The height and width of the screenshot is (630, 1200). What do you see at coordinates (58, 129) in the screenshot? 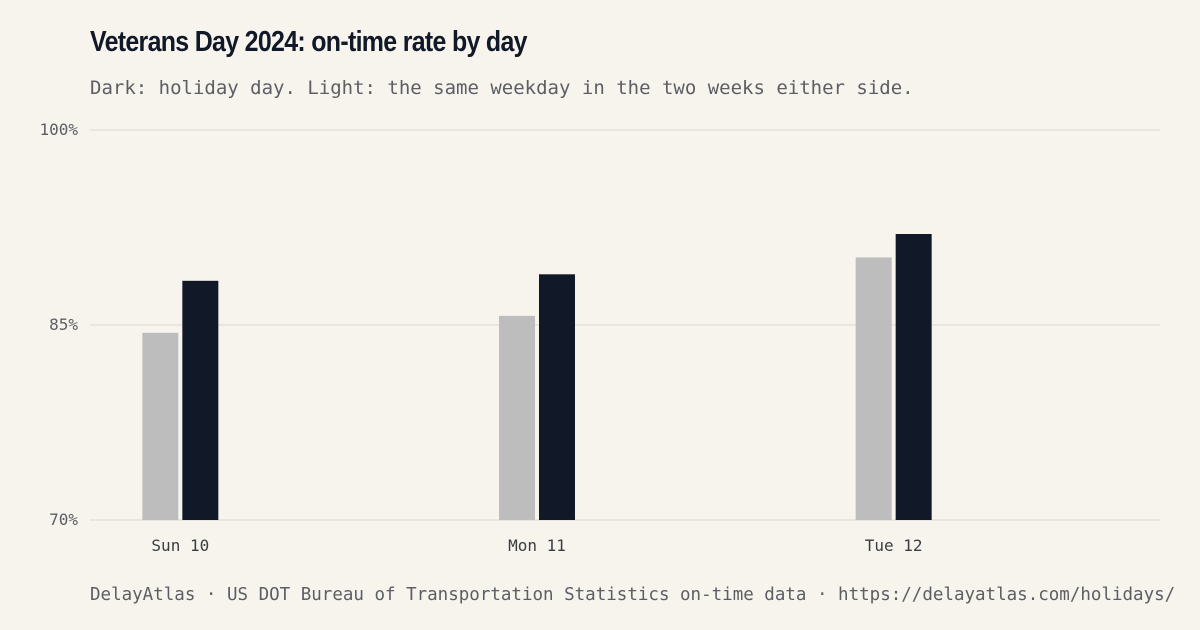
I see `y-tick-label: 100%` at bounding box center [58, 129].